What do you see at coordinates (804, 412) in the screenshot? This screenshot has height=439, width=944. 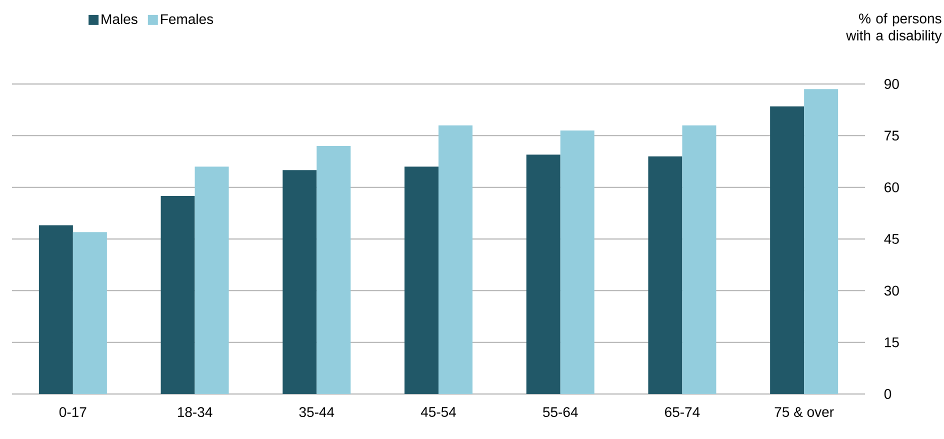 I see `x-tick-label: 75 & over` at bounding box center [804, 412].